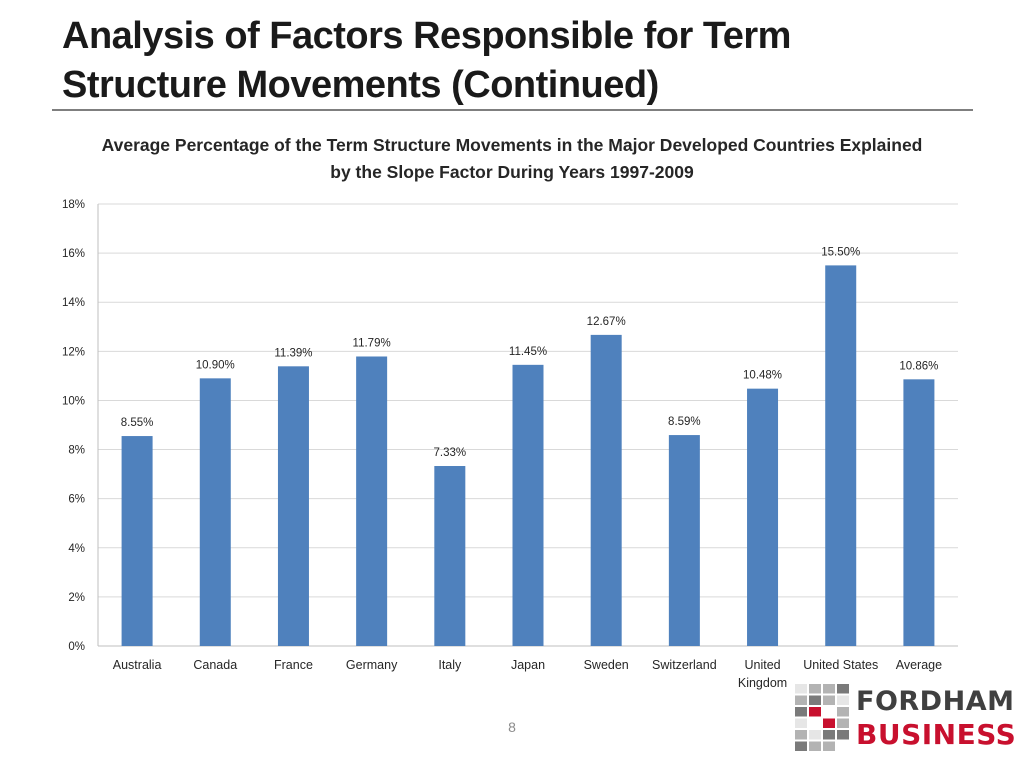 The image size is (1024, 768). I want to click on category-label: United Kingdom, so click(762, 674).